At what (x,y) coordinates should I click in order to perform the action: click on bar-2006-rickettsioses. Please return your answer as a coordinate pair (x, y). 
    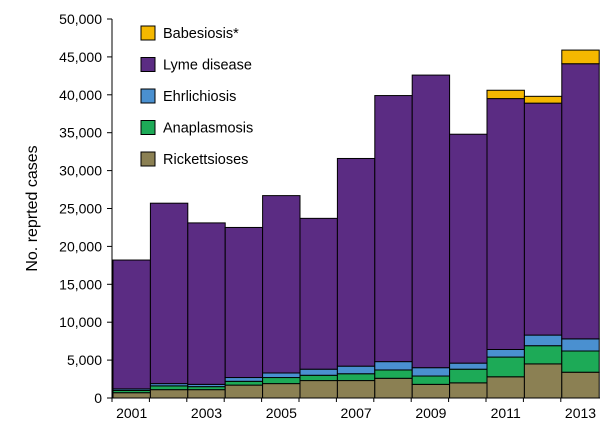
    Looking at the image, I should click on (318, 389).